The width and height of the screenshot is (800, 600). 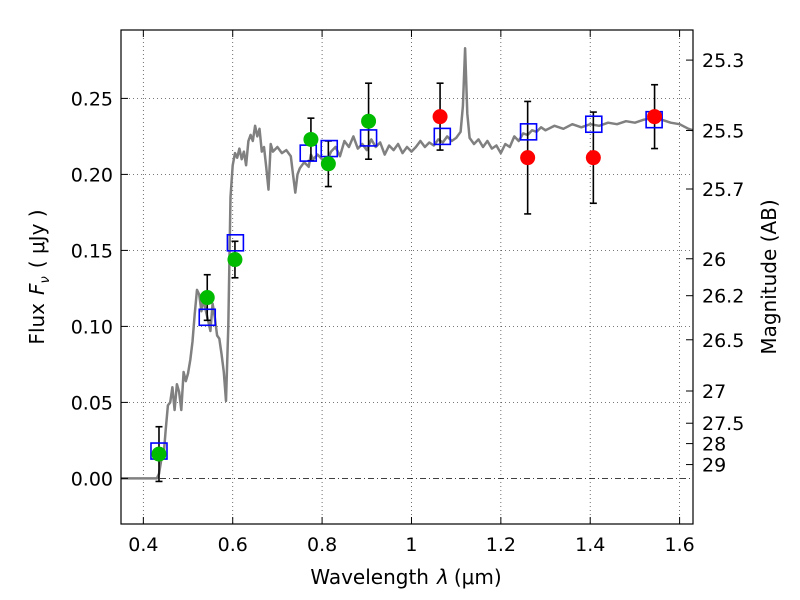 I want to click on y-tick-label: 0.10, so click(x=92, y=327).